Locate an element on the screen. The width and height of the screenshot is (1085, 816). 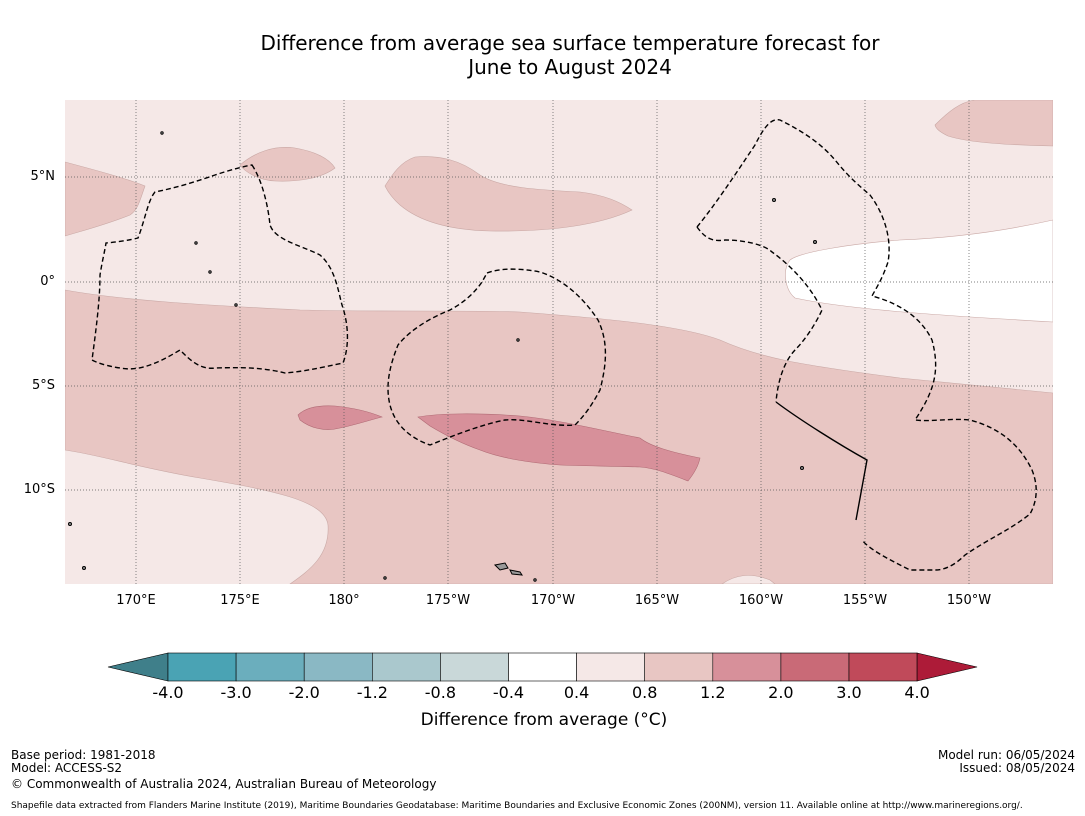
model-name: Model: ACCESS-S2 is located at coordinates (67, 768).